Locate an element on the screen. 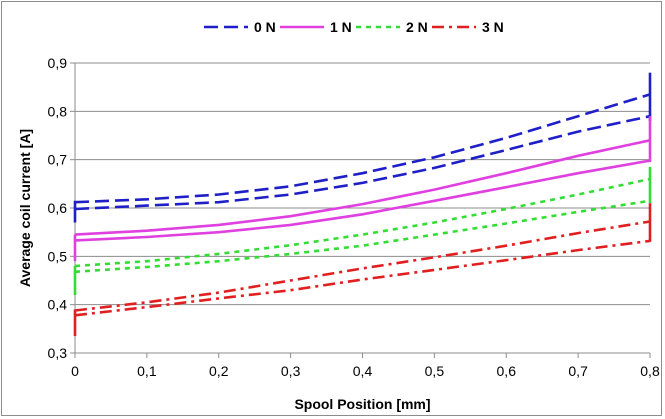 The width and height of the screenshot is (665, 419). legend-item: 1 N is located at coordinates (316, 27).